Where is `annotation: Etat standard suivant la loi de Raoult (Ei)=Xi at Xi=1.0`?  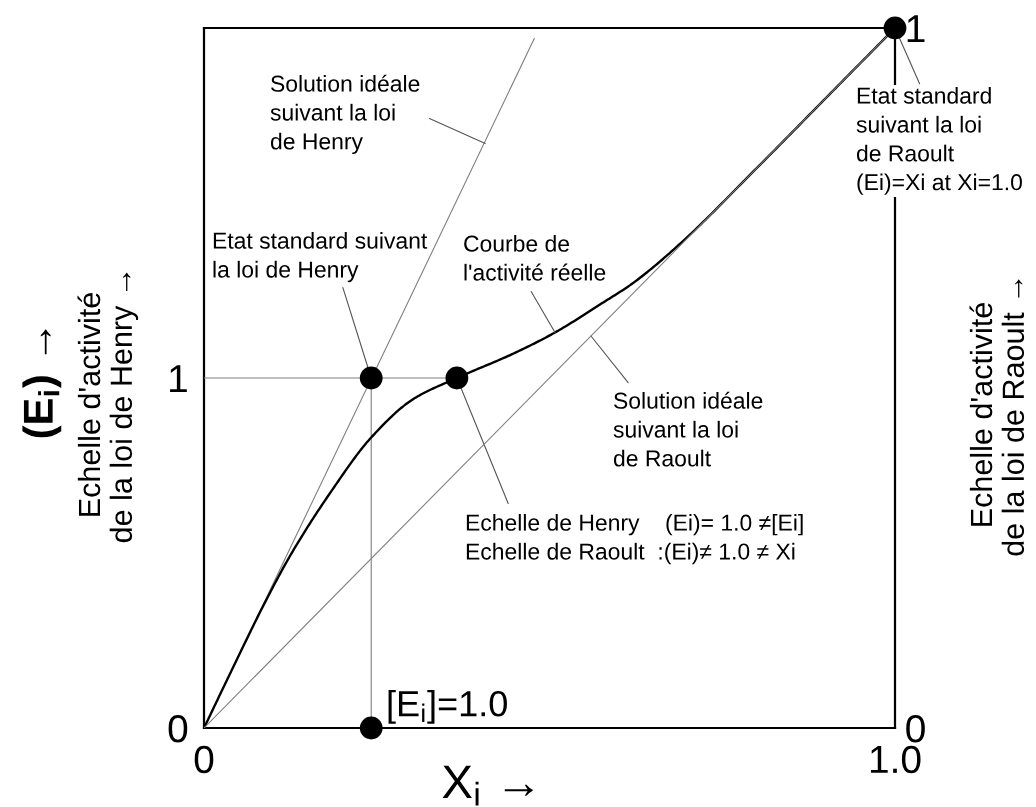
annotation: Etat standard suivant la loi de Raoult (Ei)=Xi at Xi=1.0 is located at coordinates (939, 141).